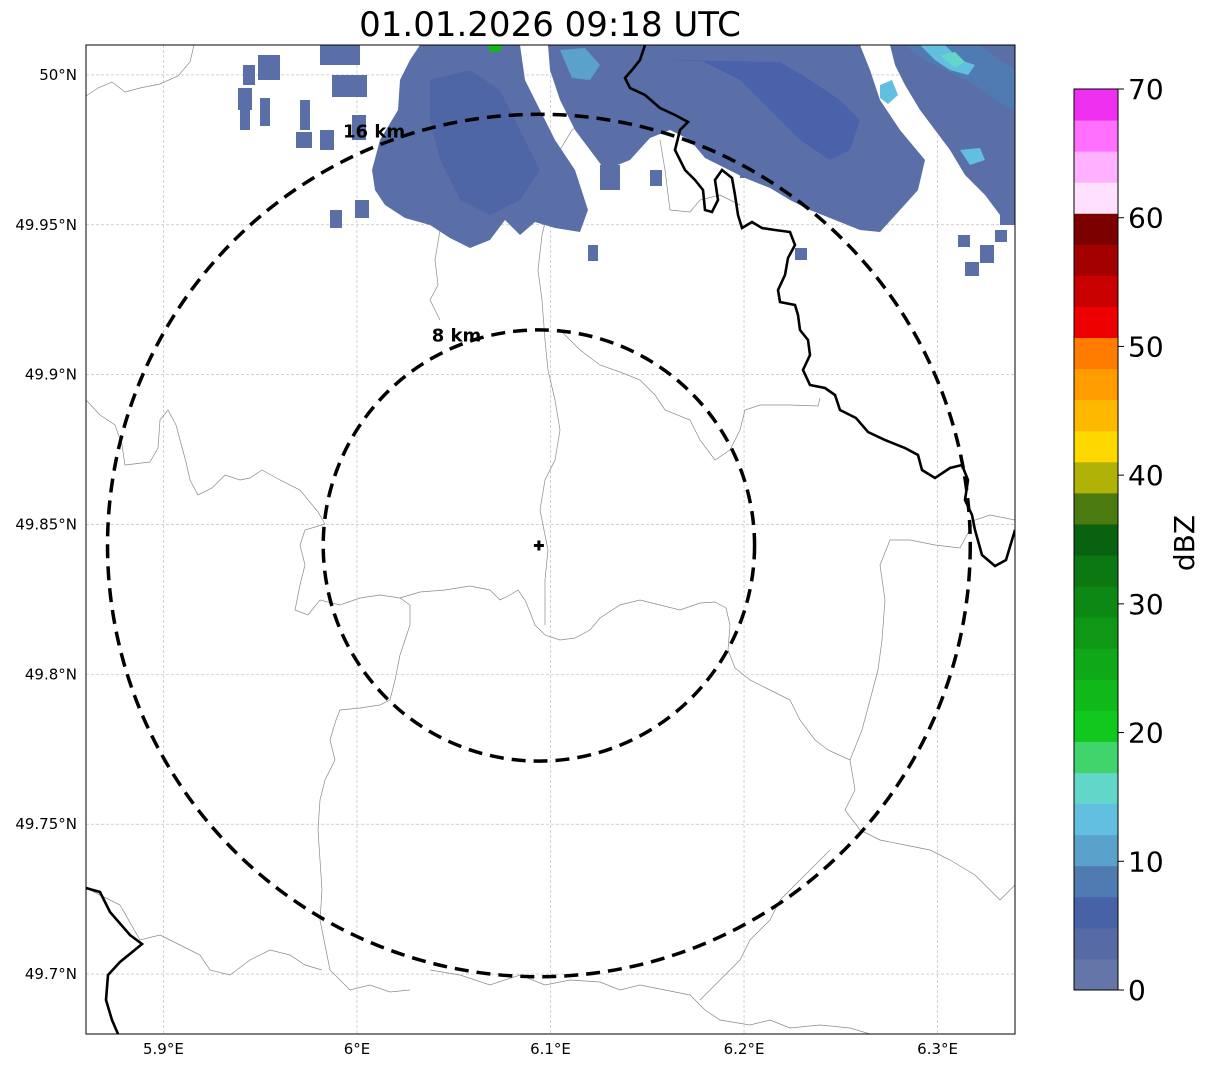 The height and width of the screenshot is (1069, 1207). Describe the element at coordinates (1146, 733) in the screenshot. I see `colorbar-tick-label: 20` at that location.